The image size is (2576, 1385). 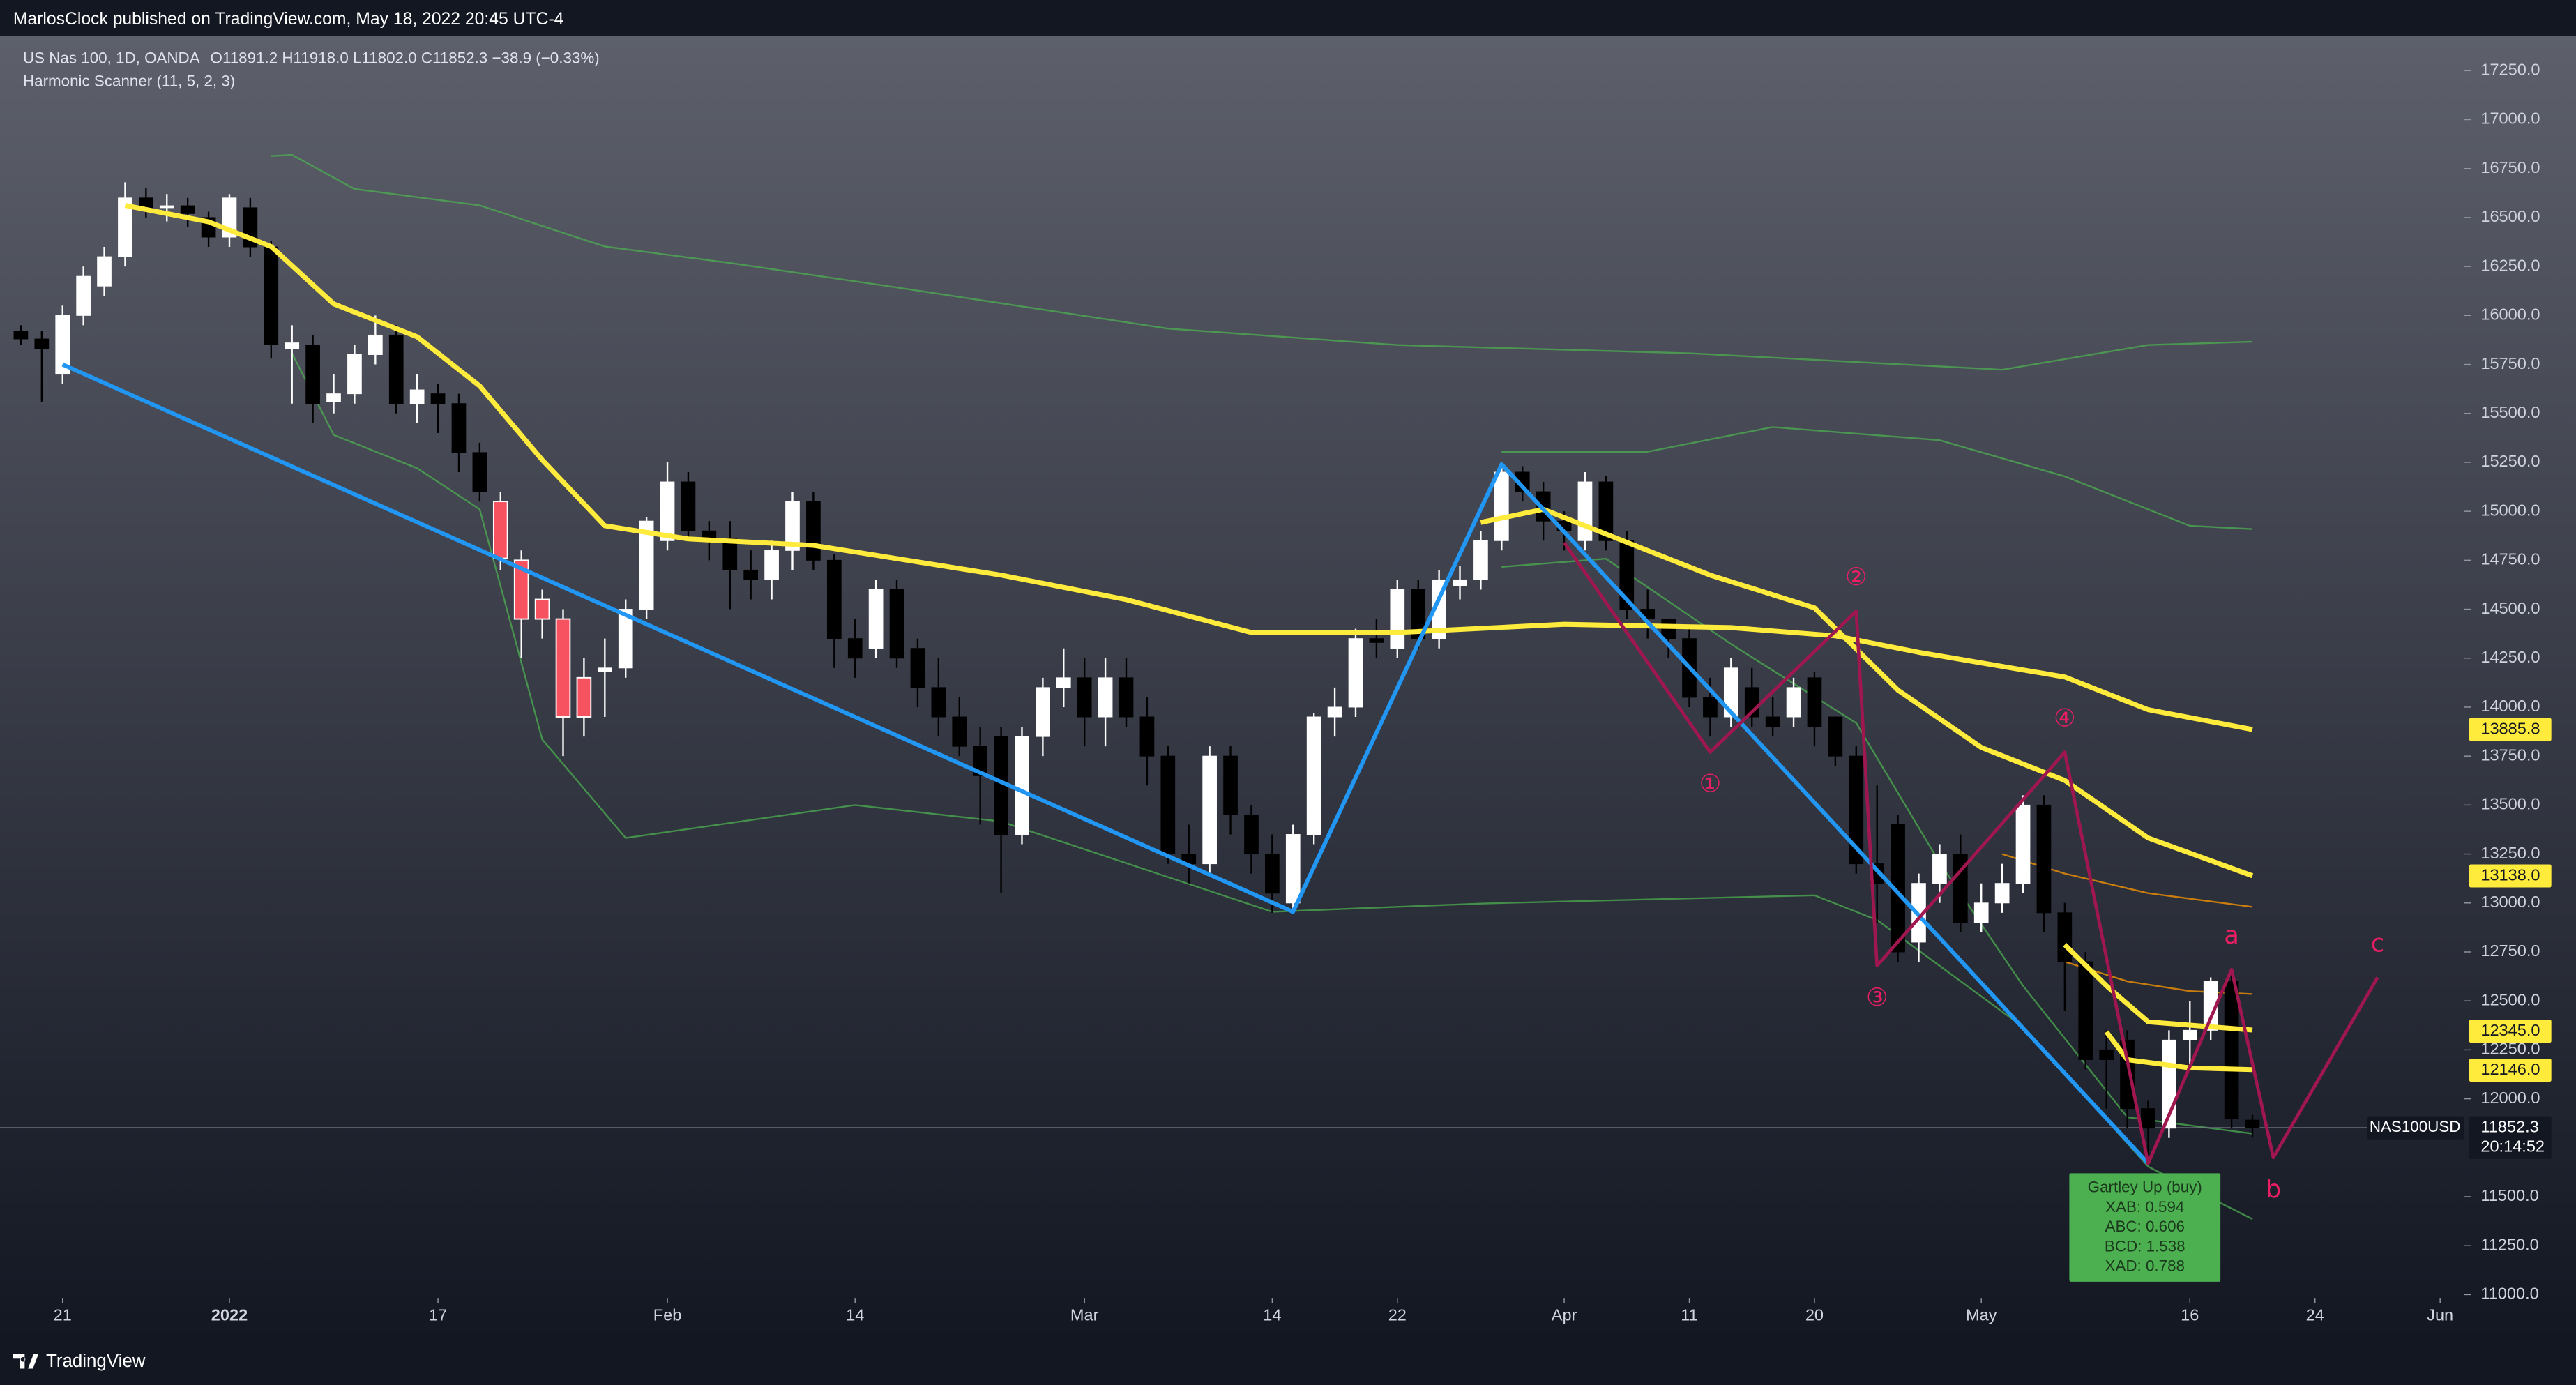 What do you see at coordinates (111, 58) in the screenshot?
I see `symbol: US Nas 100, 1D, OANDA` at bounding box center [111, 58].